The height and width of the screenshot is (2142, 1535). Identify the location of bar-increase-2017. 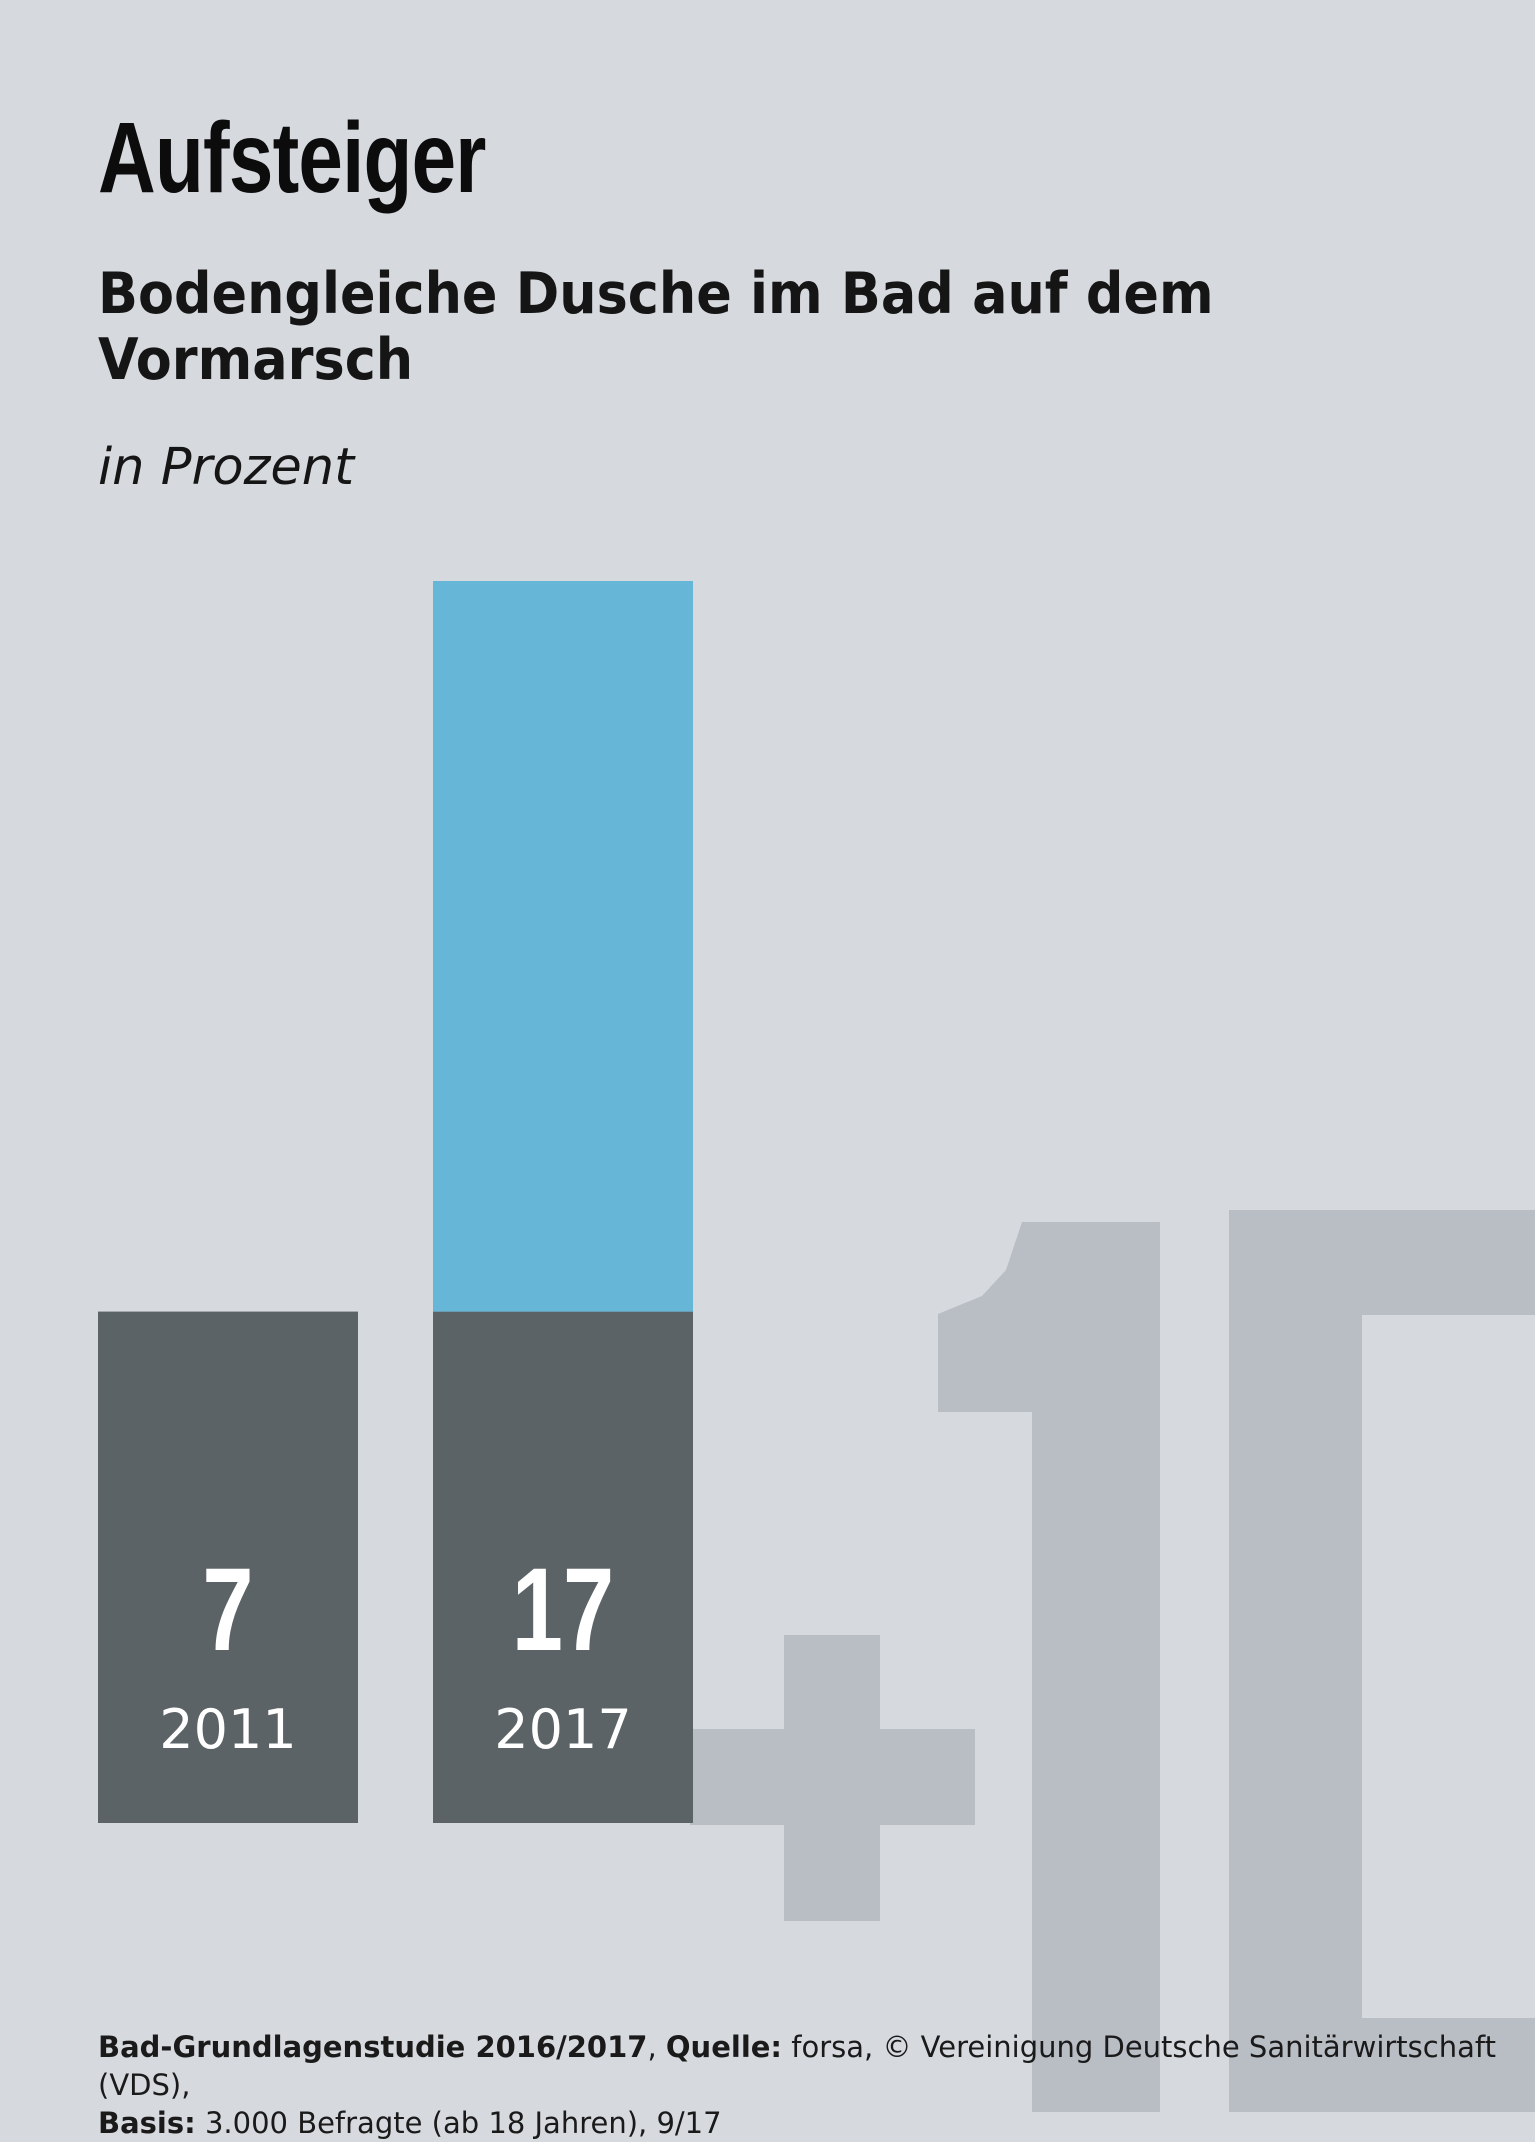
(563, 946).